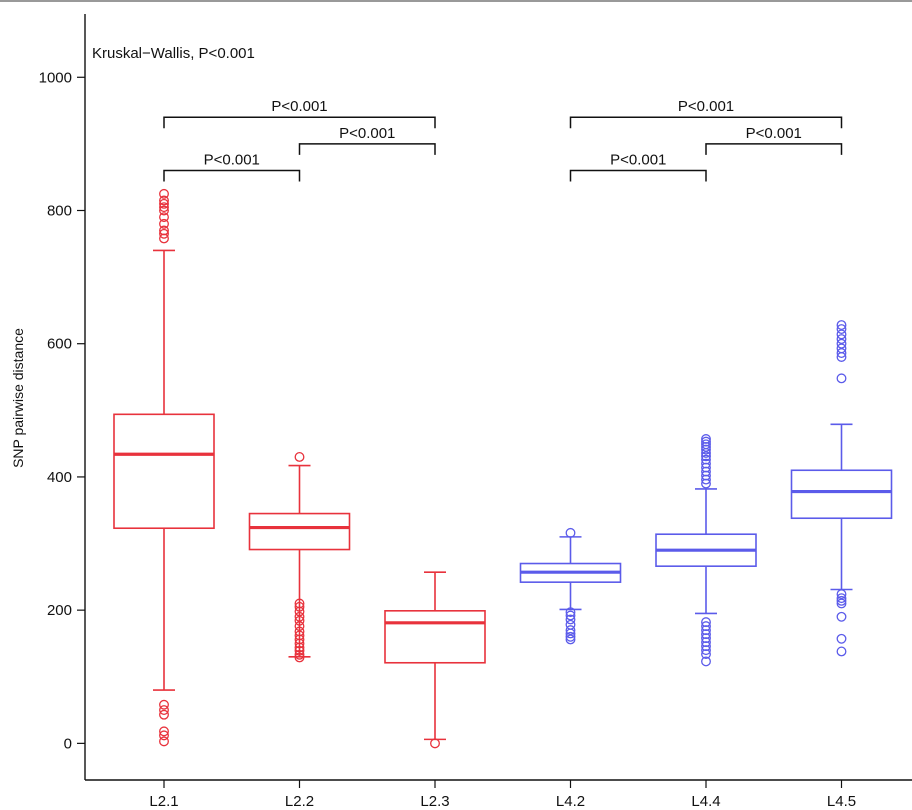 This screenshot has width=912, height=810. What do you see at coordinates (59, 477) in the screenshot?
I see `y-tick-label: 400` at bounding box center [59, 477].